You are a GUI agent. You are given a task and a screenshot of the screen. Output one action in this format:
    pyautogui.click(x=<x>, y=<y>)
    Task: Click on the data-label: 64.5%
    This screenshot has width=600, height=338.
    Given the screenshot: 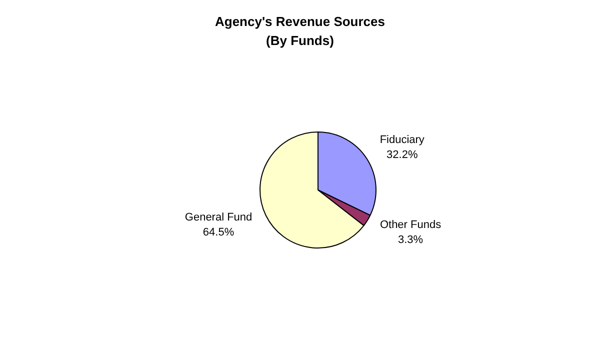 What is the action you would take?
    pyautogui.click(x=218, y=232)
    